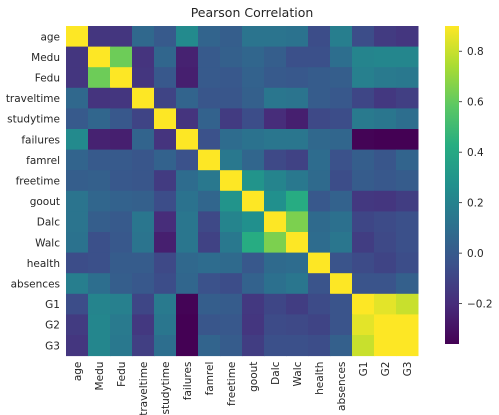 The image size is (499, 415). What do you see at coordinates (231, 140) in the screenshot?
I see `heatmap-cell-failures-freetime` at bounding box center [231, 140].